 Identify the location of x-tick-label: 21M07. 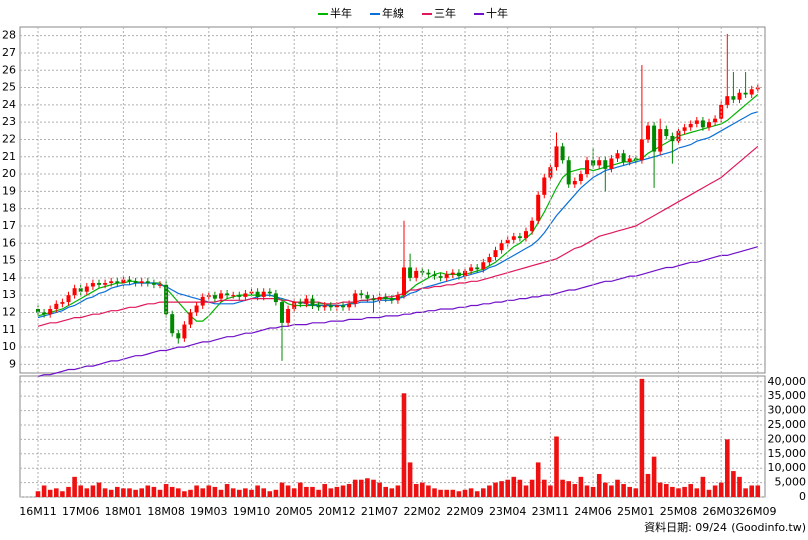
(380, 511).